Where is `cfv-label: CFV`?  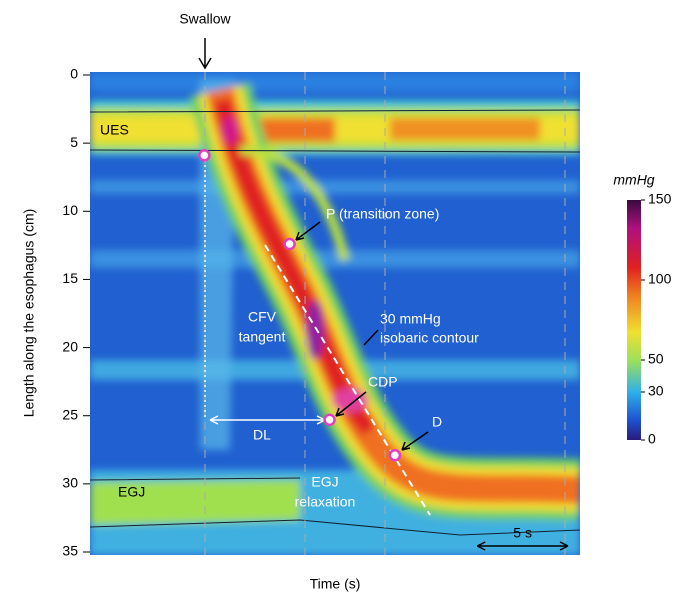
cfv-label: CFV is located at coordinates (262, 317).